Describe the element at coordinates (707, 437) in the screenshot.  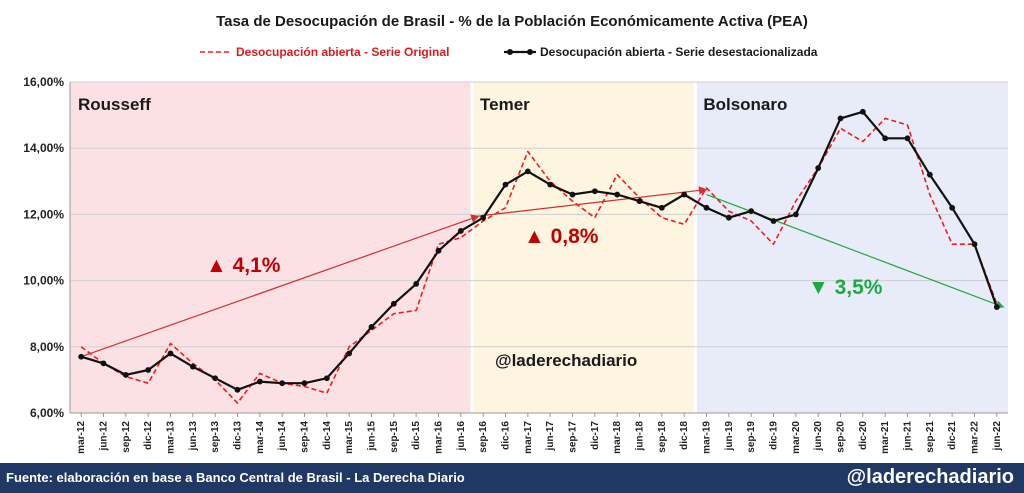
I see `x-tick-label: mar-19` at that location.